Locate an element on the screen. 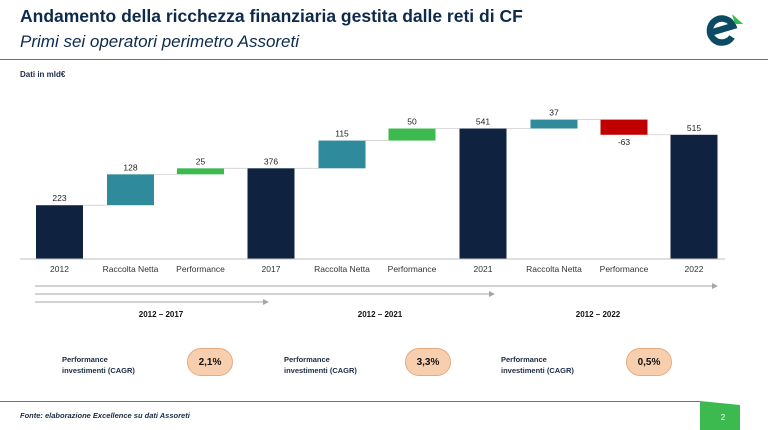  x-tick-label-9: 2022 is located at coordinates (694, 269).